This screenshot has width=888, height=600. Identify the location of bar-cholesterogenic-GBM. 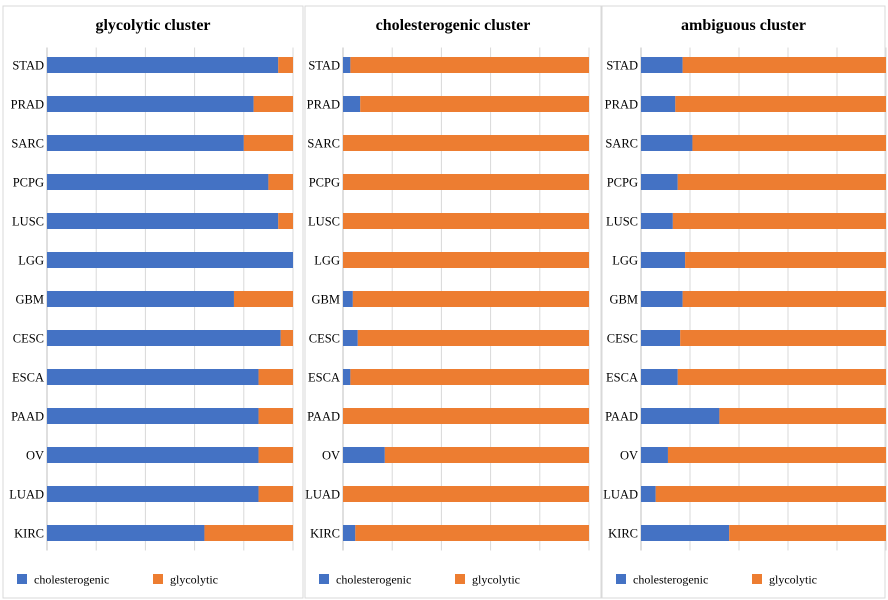
(140, 299).